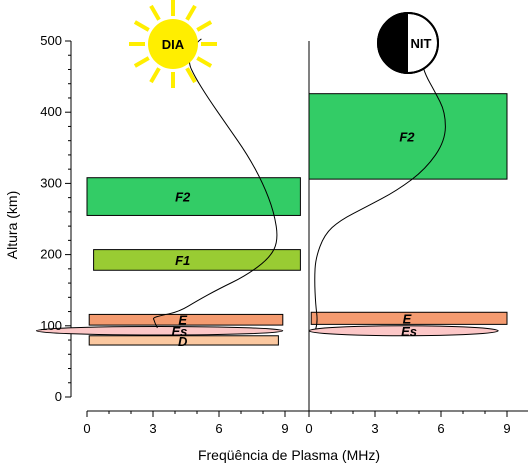 The width and height of the screenshot is (532, 465). I want to click on layer-f1-label: F1, so click(182, 260).